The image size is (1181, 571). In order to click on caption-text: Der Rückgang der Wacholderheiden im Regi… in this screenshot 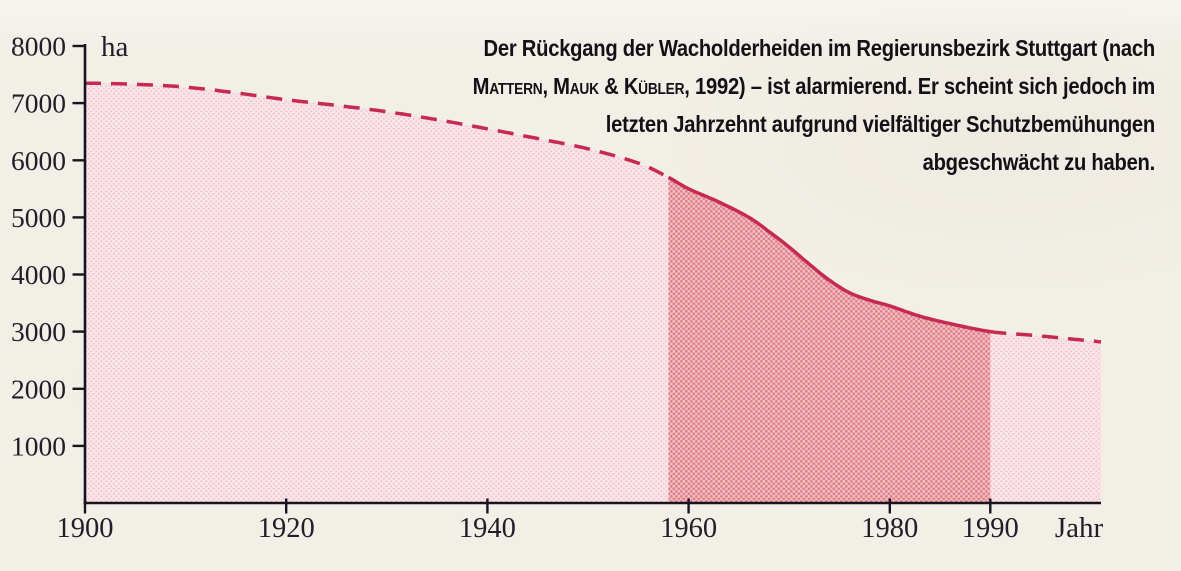, I will do `click(819, 48)`.